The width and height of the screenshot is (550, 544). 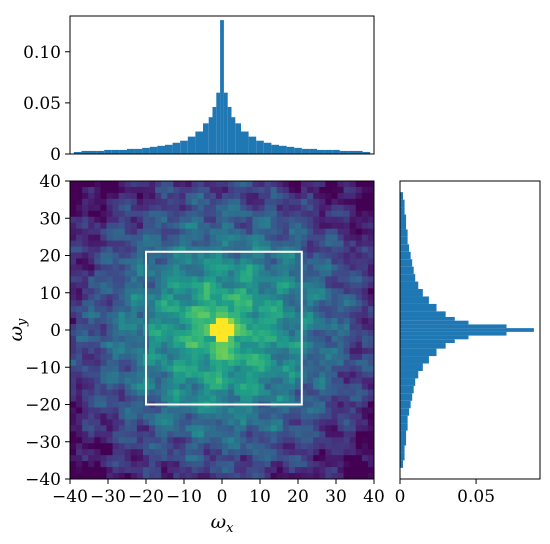 What do you see at coordinates (476, 497) in the screenshot?
I see `right-x-tick-label: 0.05` at bounding box center [476, 497].